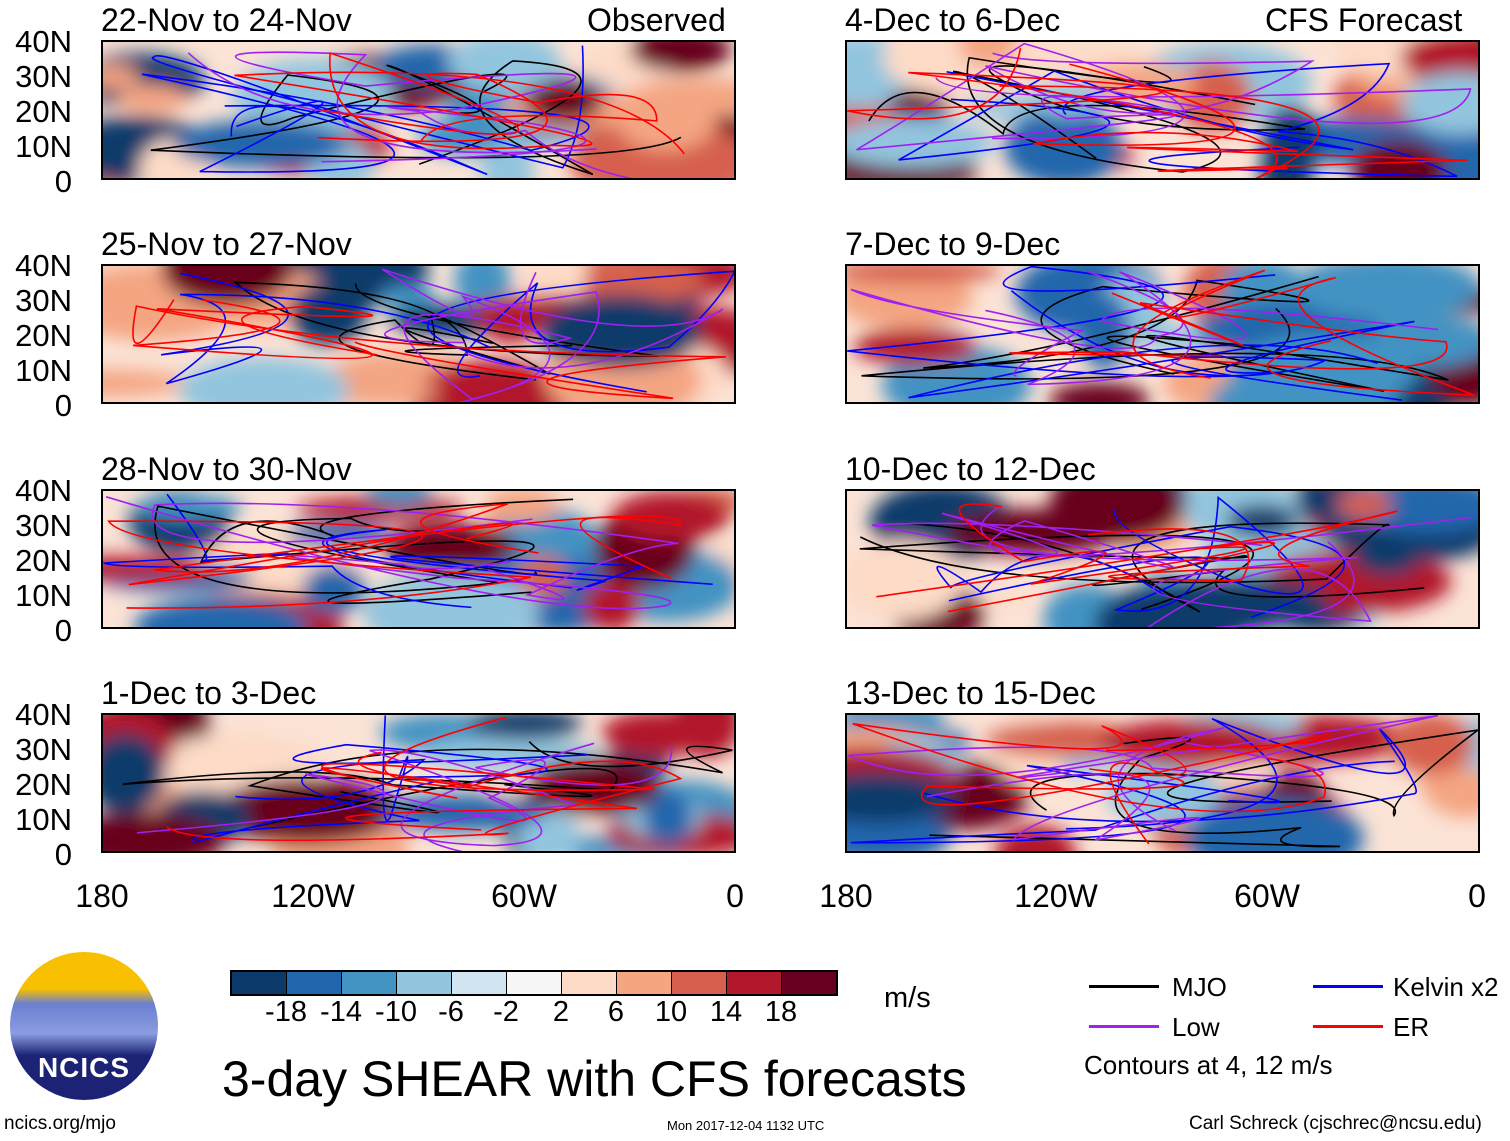 This screenshot has height=1141, width=1510. I want to click on panel-title: 1-Dec to 3-Dec, so click(209, 693).